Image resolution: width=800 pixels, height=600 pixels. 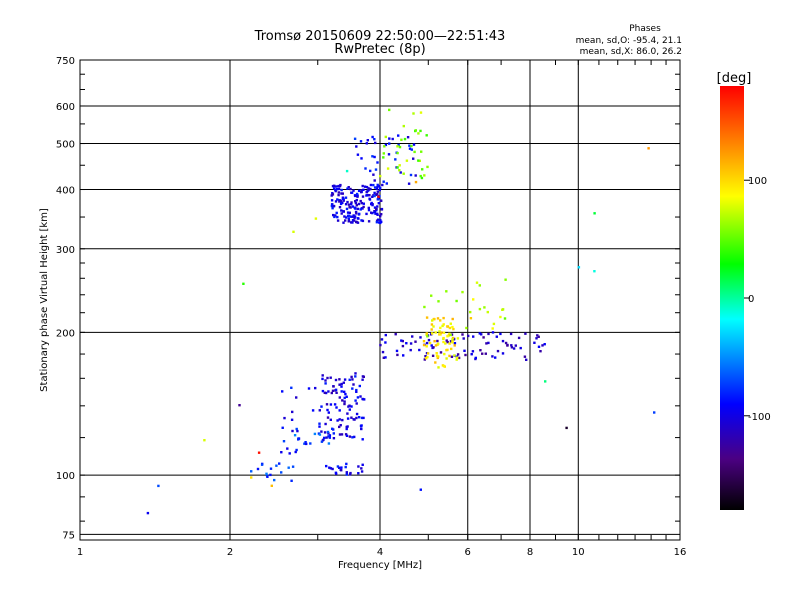 I want to click on phases-mean-x: mean, sd,X: 86.0, 26.2, so click(x=631, y=52).